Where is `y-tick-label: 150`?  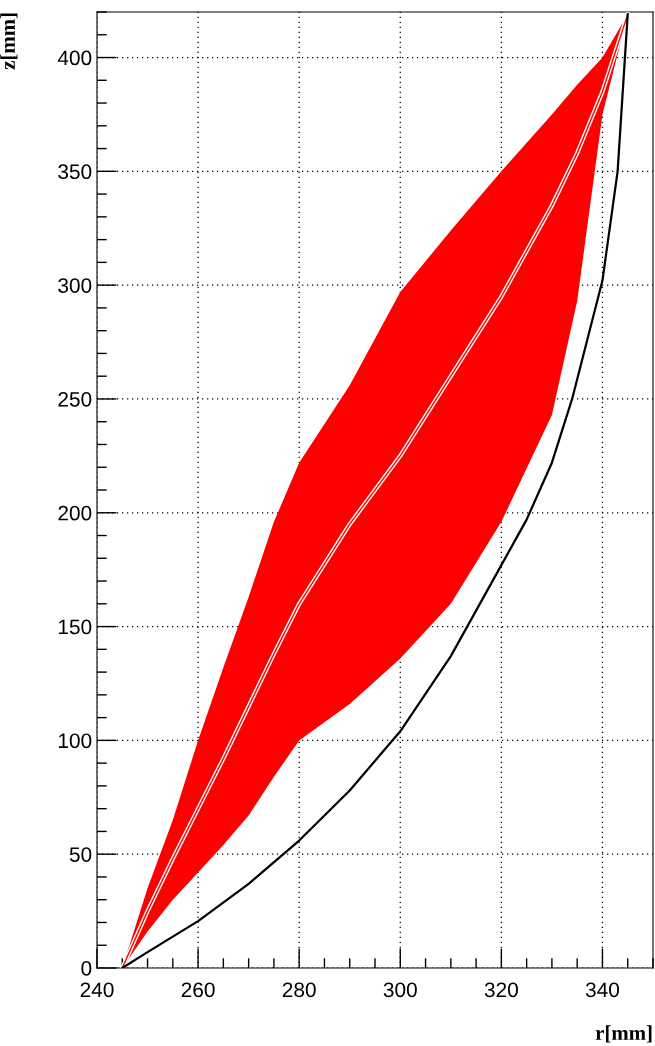 y-tick-label: 150 is located at coordinates (75, 627).